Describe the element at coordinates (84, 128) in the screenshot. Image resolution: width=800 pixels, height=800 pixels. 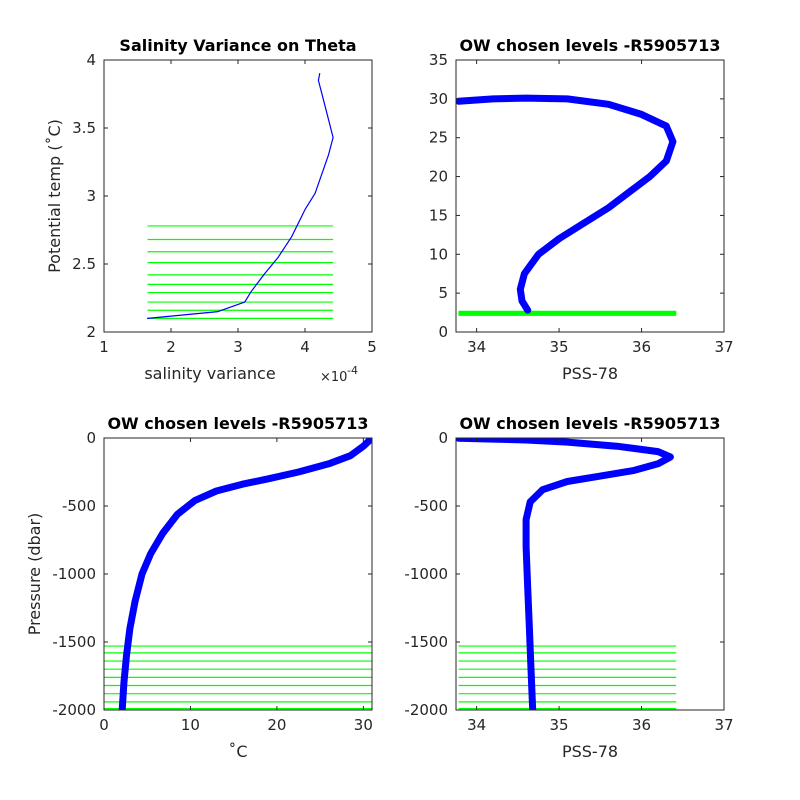
I see `y-tick-label: 3.5` at that location.